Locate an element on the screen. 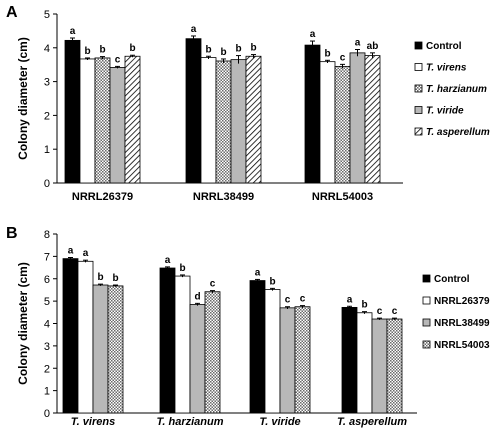 The height and width of the screenshot is (429, 503). legend-label: T. harzianum is located at coordinates (456, 89).